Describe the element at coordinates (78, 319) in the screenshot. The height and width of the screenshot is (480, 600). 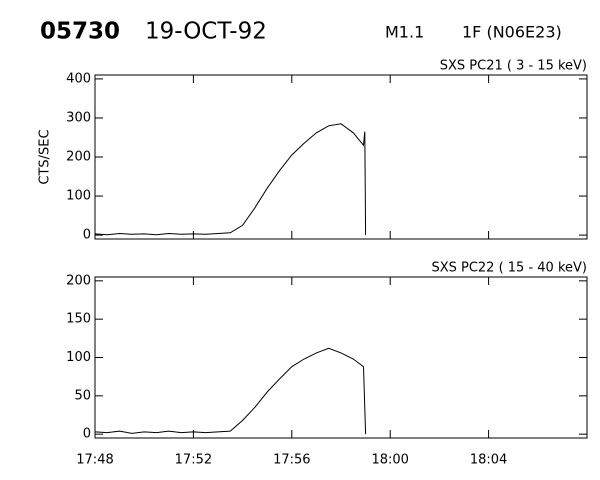
I see `y-tick-label: 150` at that location.